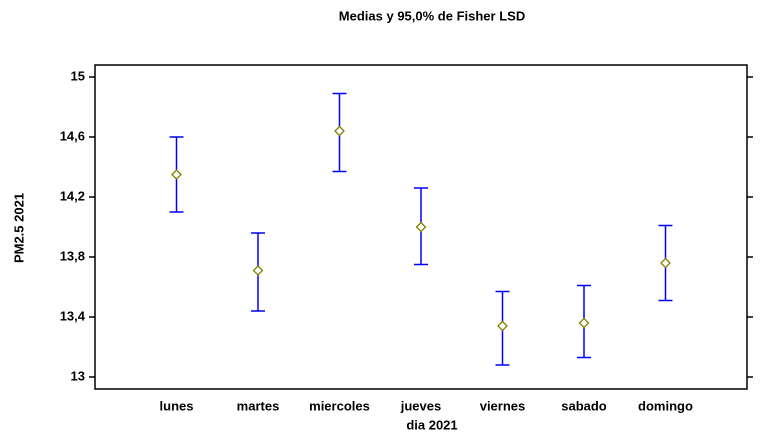 The height and width of the screenshot is (434, 765). Describe the element at coordinates (432, 15) in the screenshot. I see `chart-title: Medias y 95,0% de Fisher LSD` at that location.